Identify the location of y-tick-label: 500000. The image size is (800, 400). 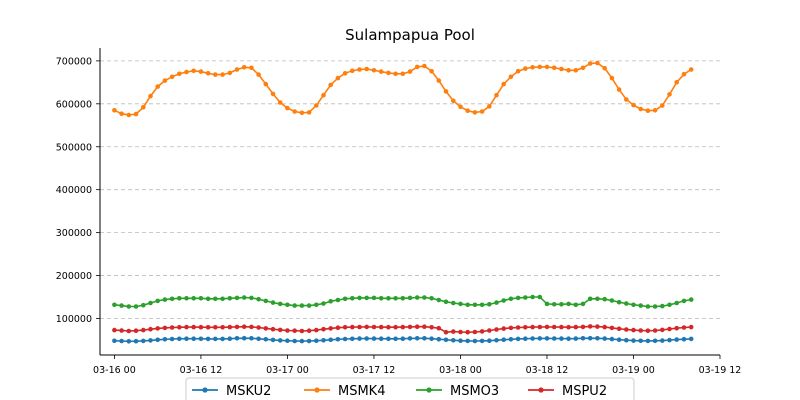
(74, 147).